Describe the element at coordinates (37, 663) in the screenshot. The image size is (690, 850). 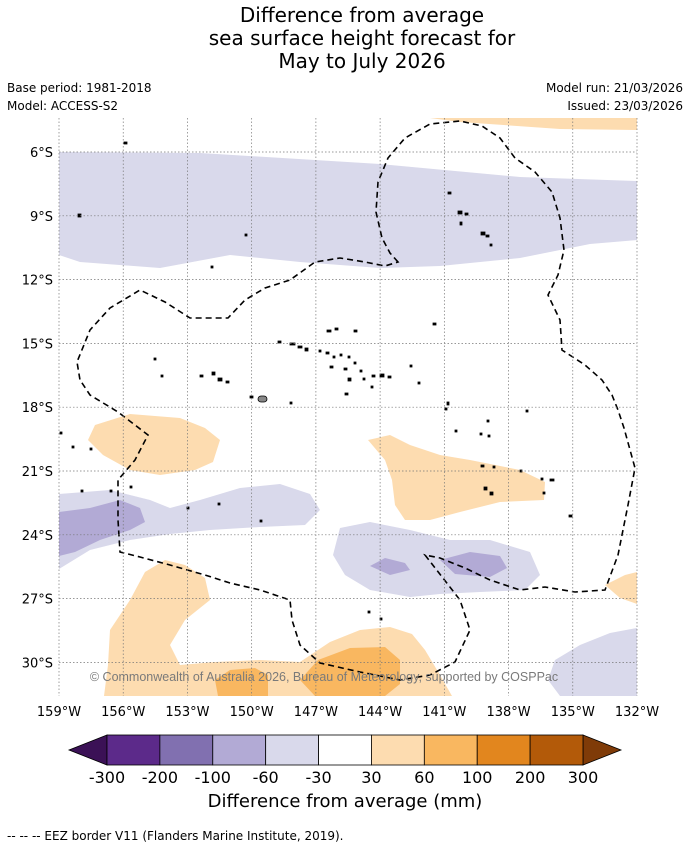
I see `lat-tick-label: 30°S` at that location.